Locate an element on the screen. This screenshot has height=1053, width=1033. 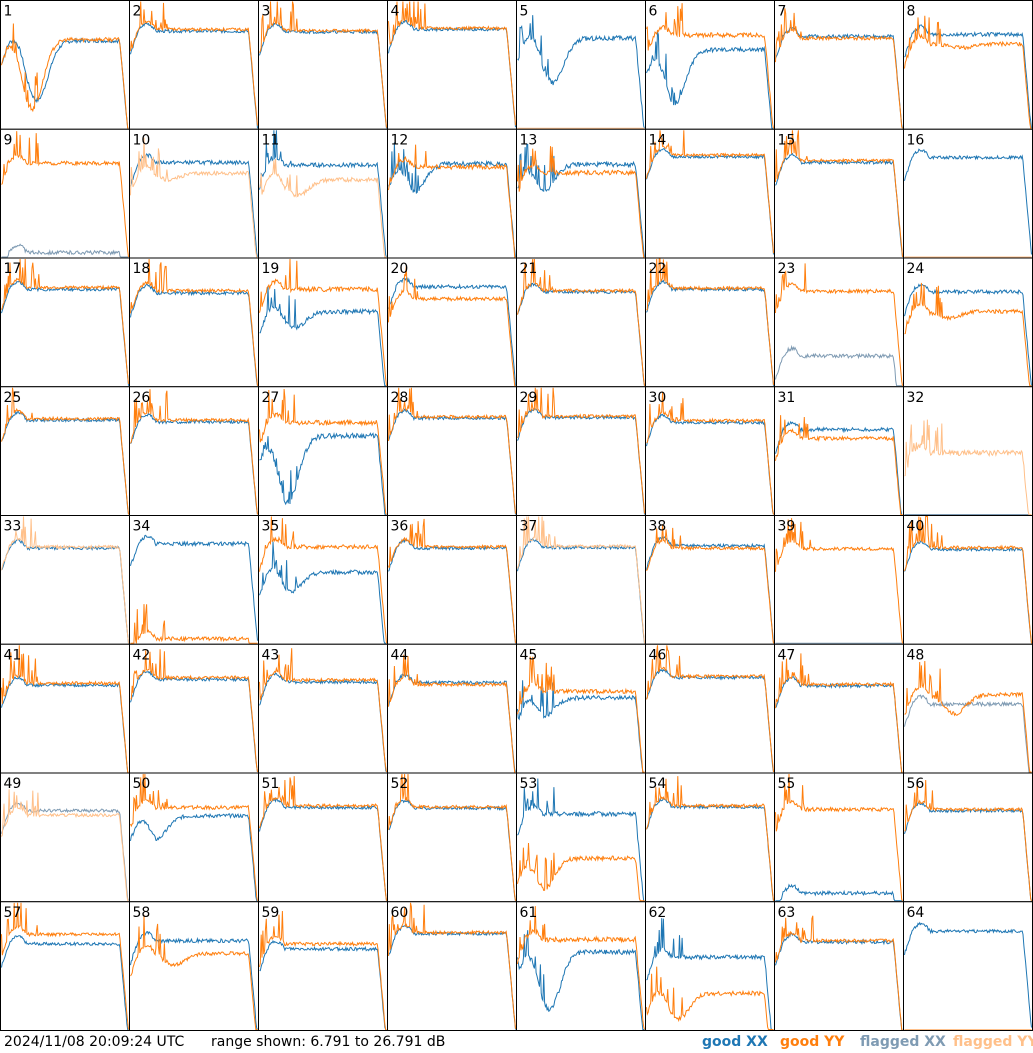
panel-29: 29 is located at coordinates (581, 451).